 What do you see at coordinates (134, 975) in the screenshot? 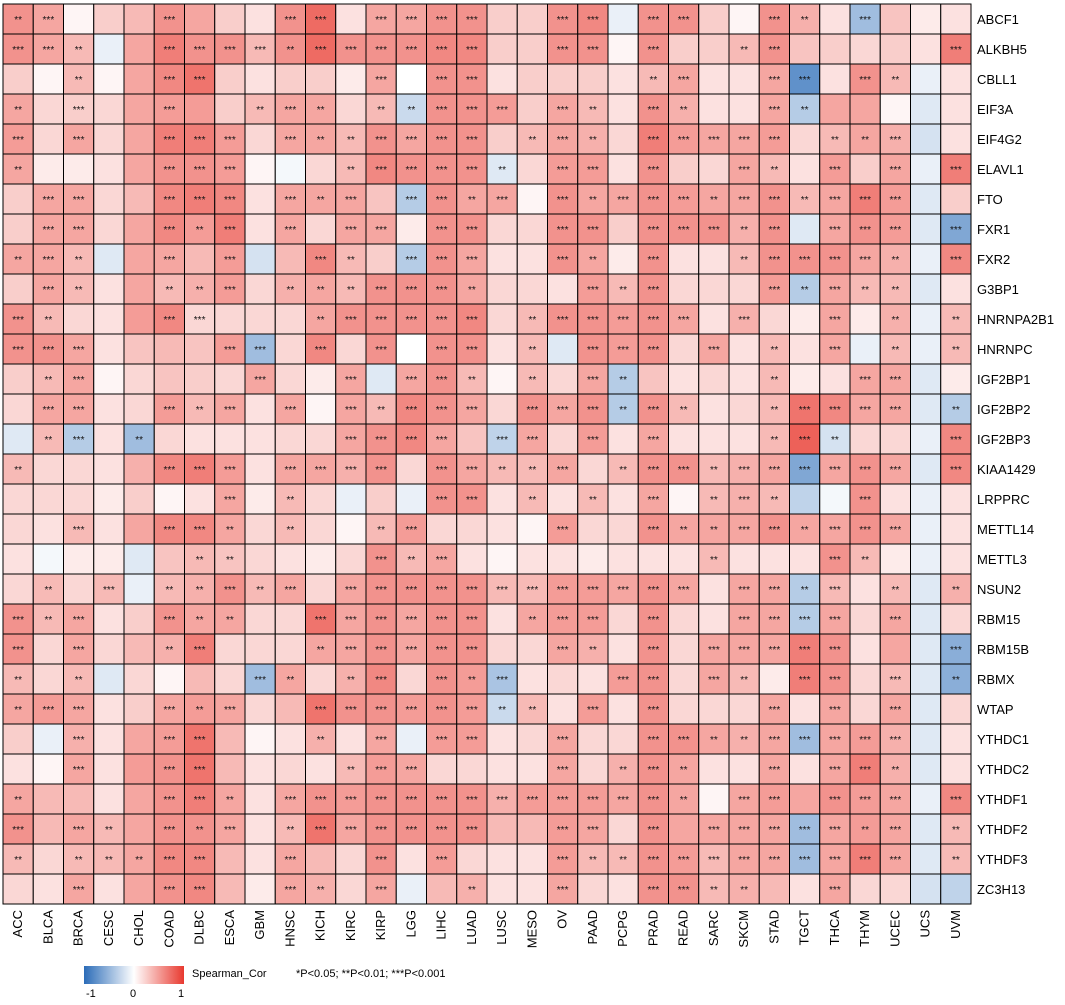
I see `colorbar` at bounding box center [134, 975].